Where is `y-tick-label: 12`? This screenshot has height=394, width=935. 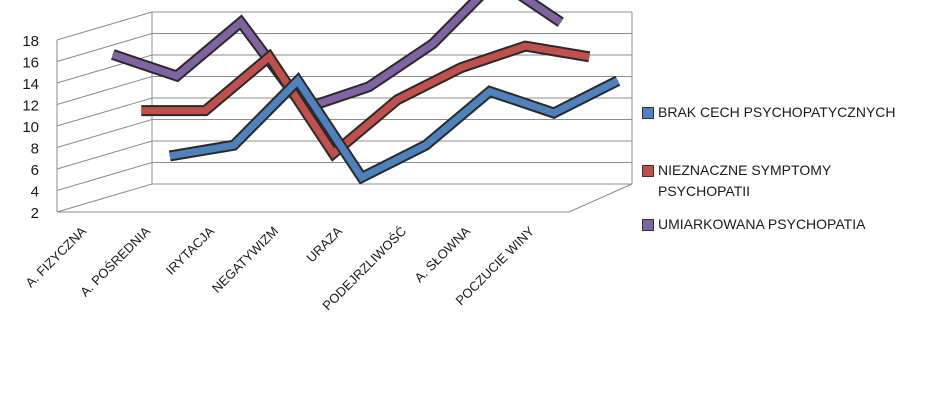 y-tick-label: 12 is located at coordinates (30, 106).